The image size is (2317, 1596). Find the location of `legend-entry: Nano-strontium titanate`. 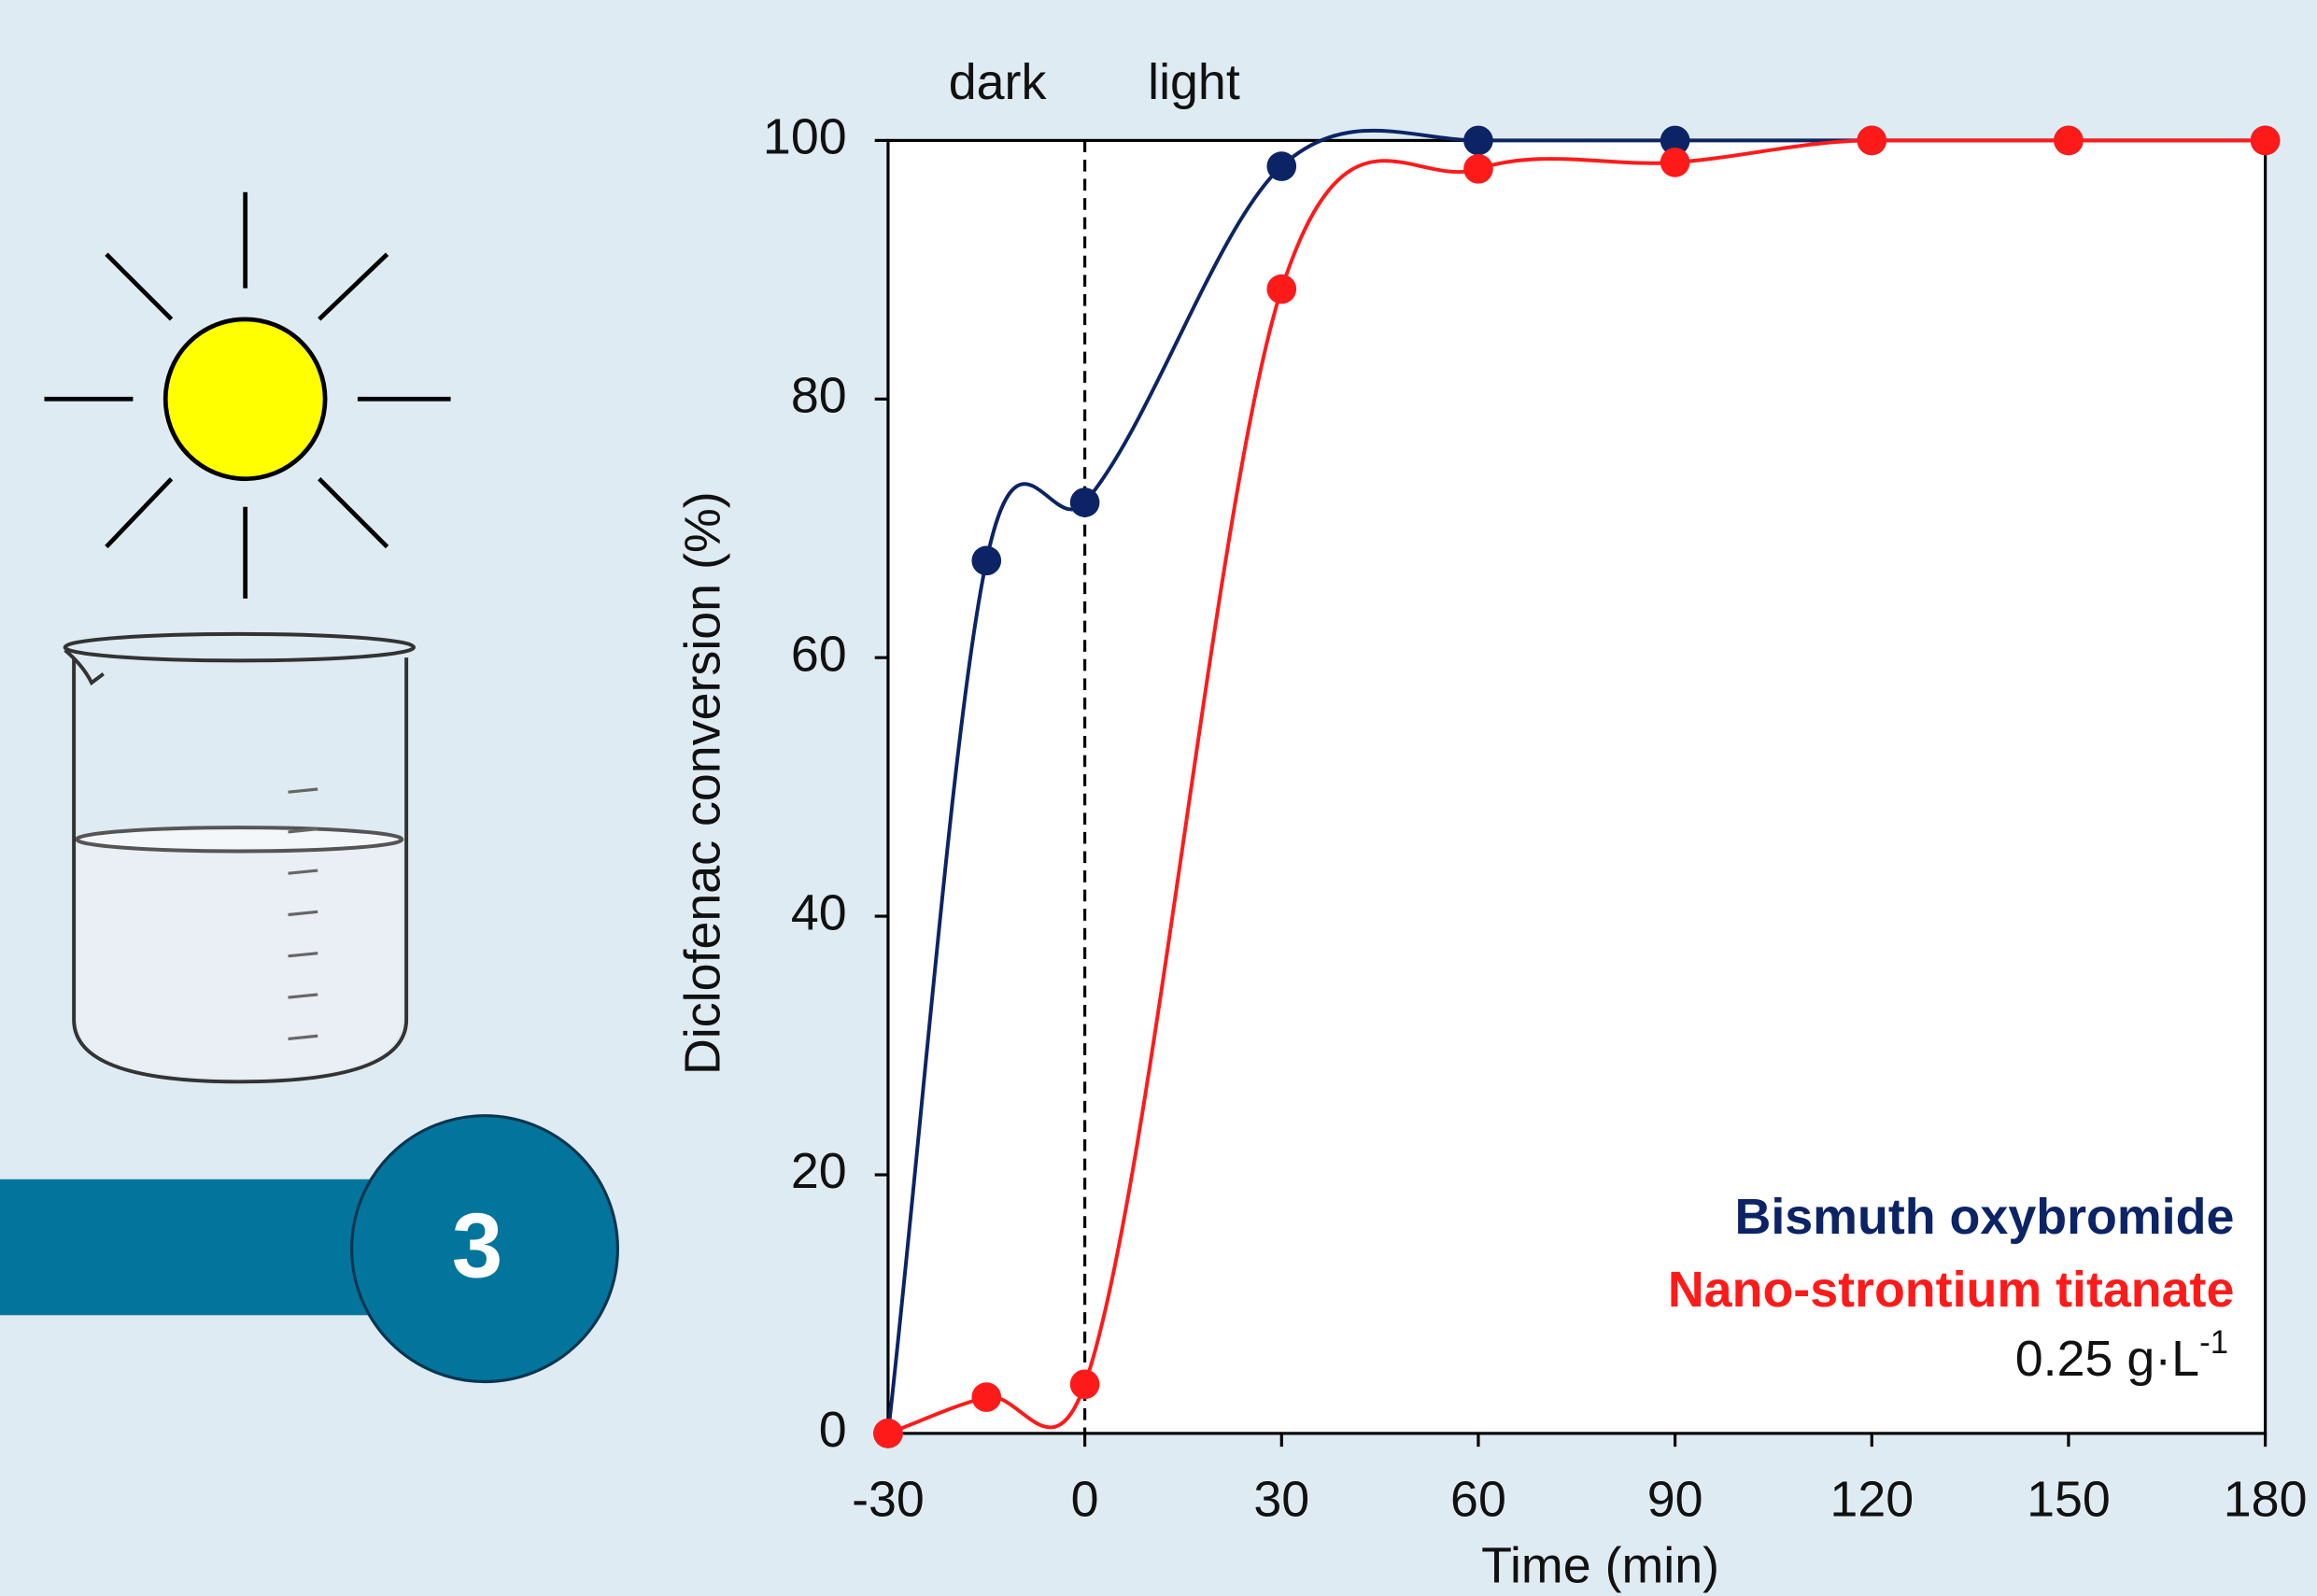

legend-entry: Nano-strontium titanate is located at coordinates (1951, 1290).